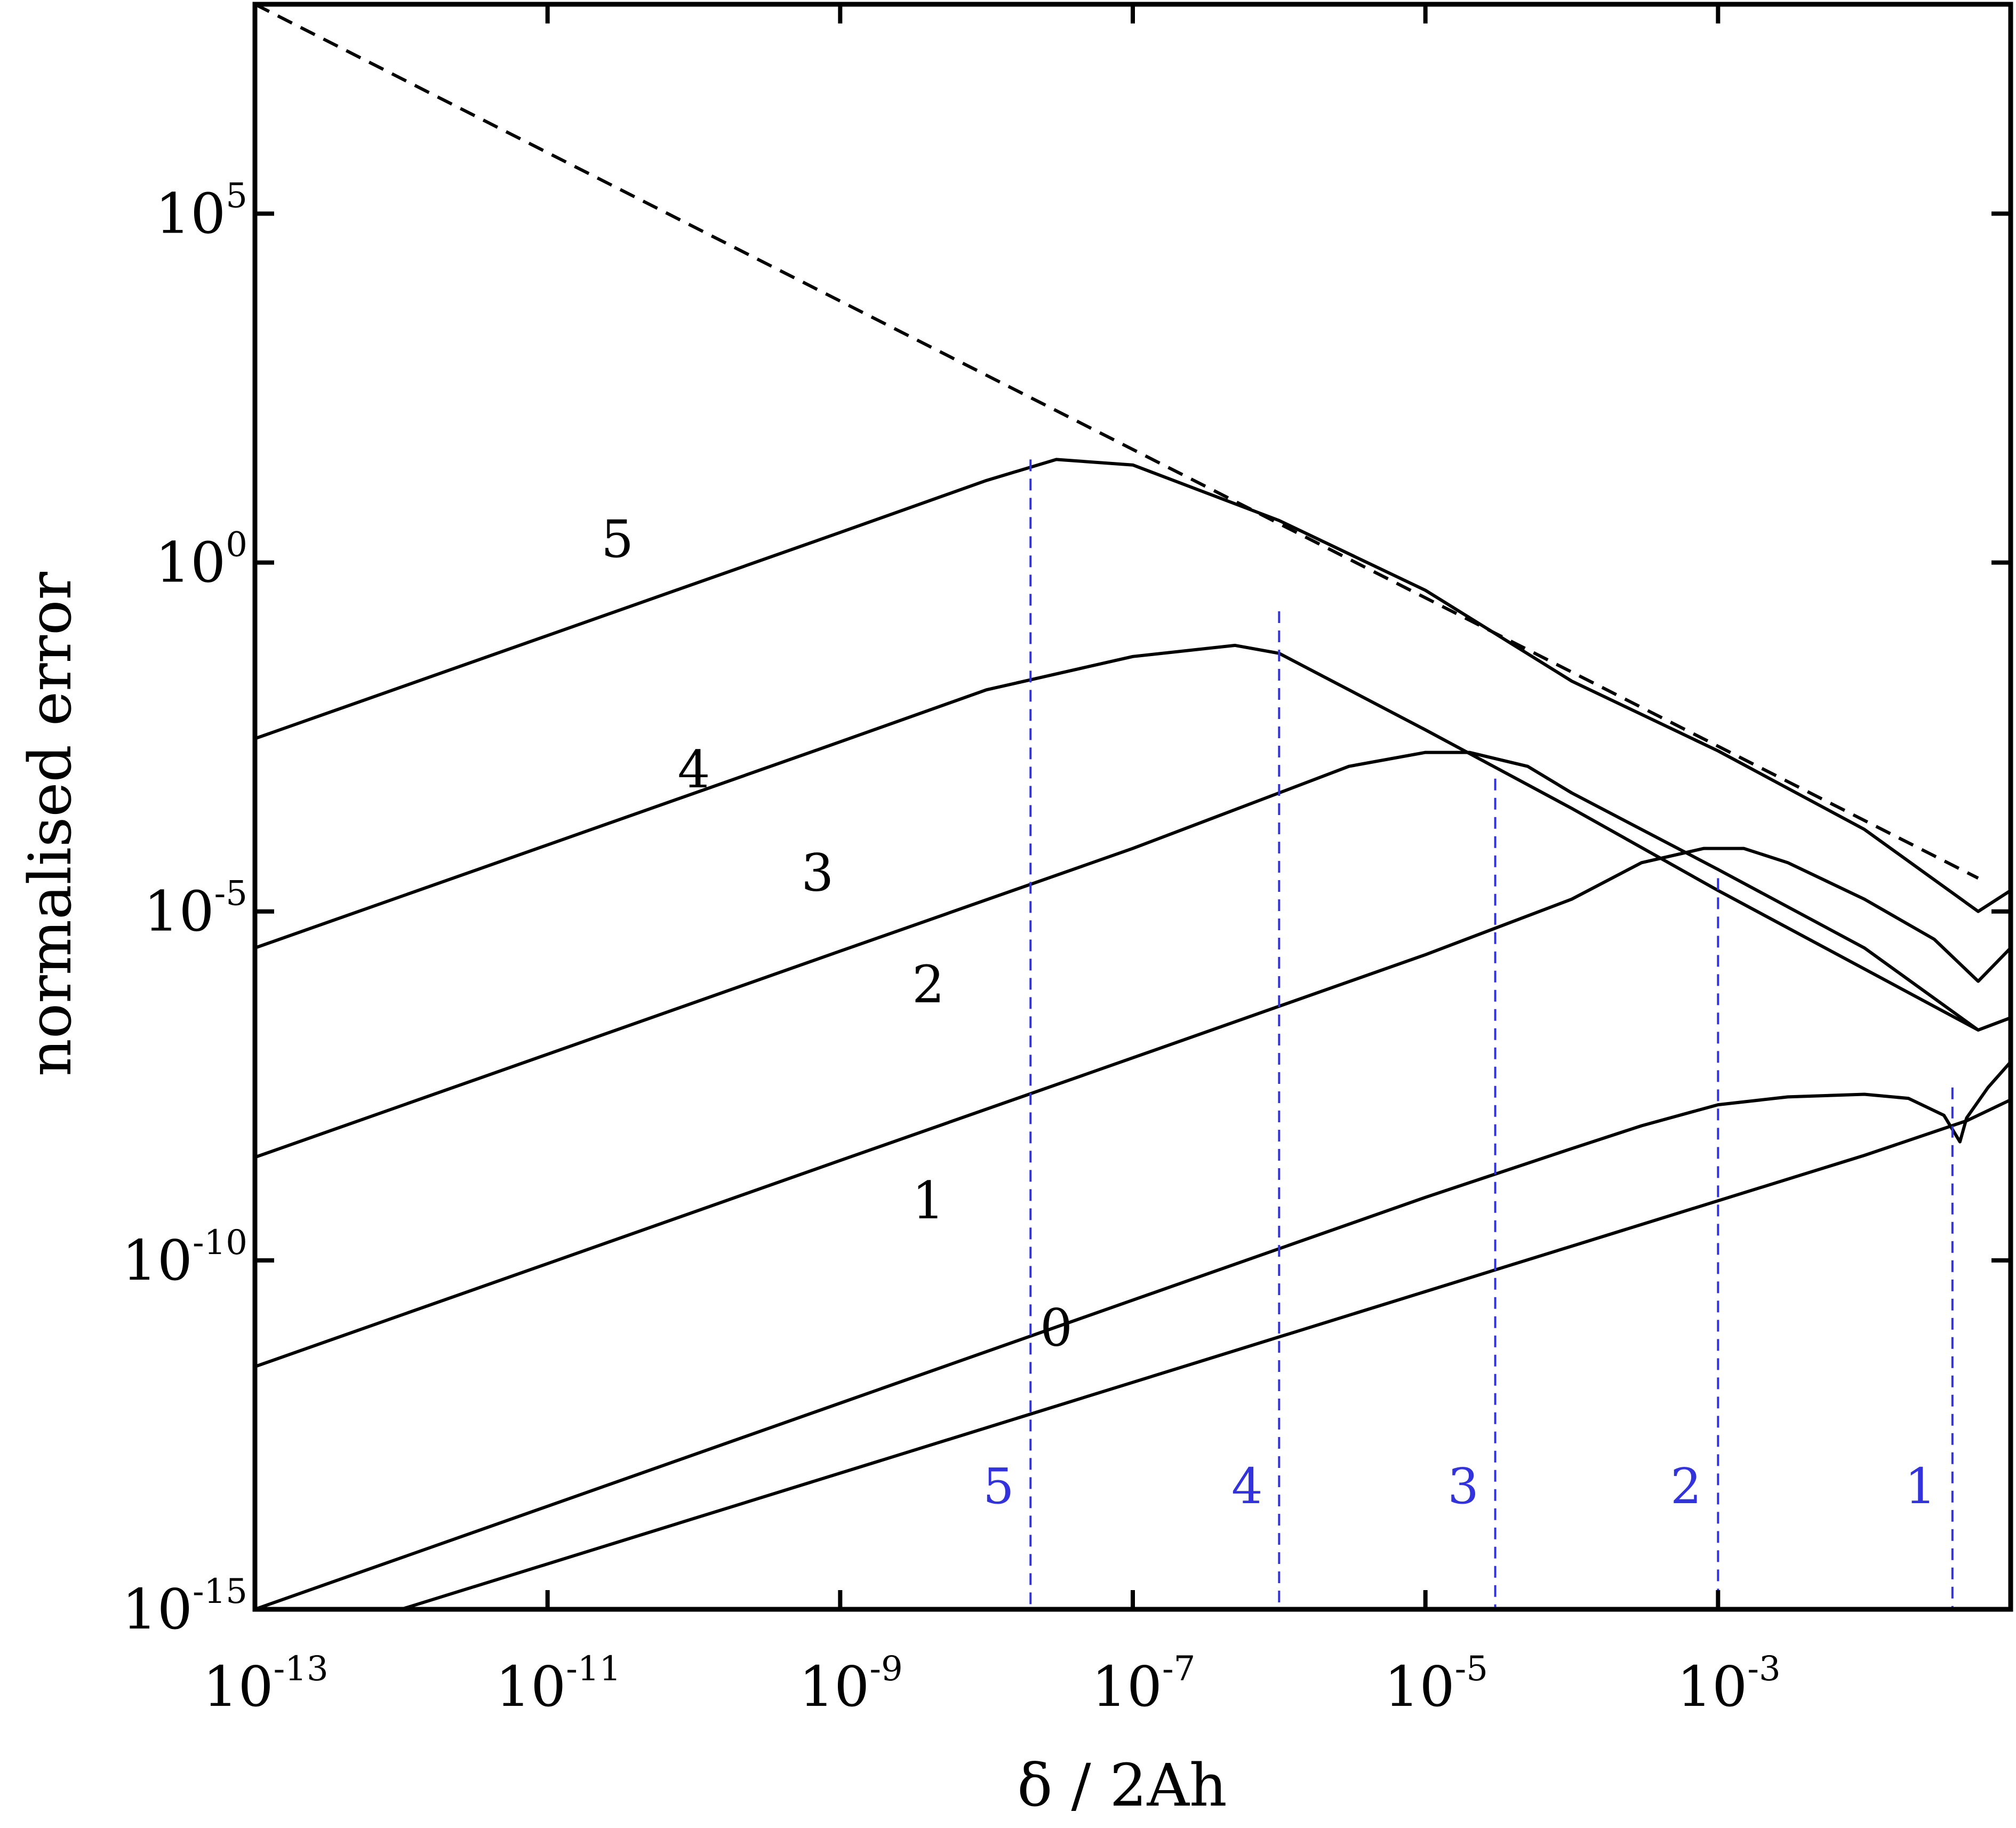 This screenshot has width=2016, height=1828. I want to click on x-tick-label: 10⁻⁵, so click(1436, 1684).